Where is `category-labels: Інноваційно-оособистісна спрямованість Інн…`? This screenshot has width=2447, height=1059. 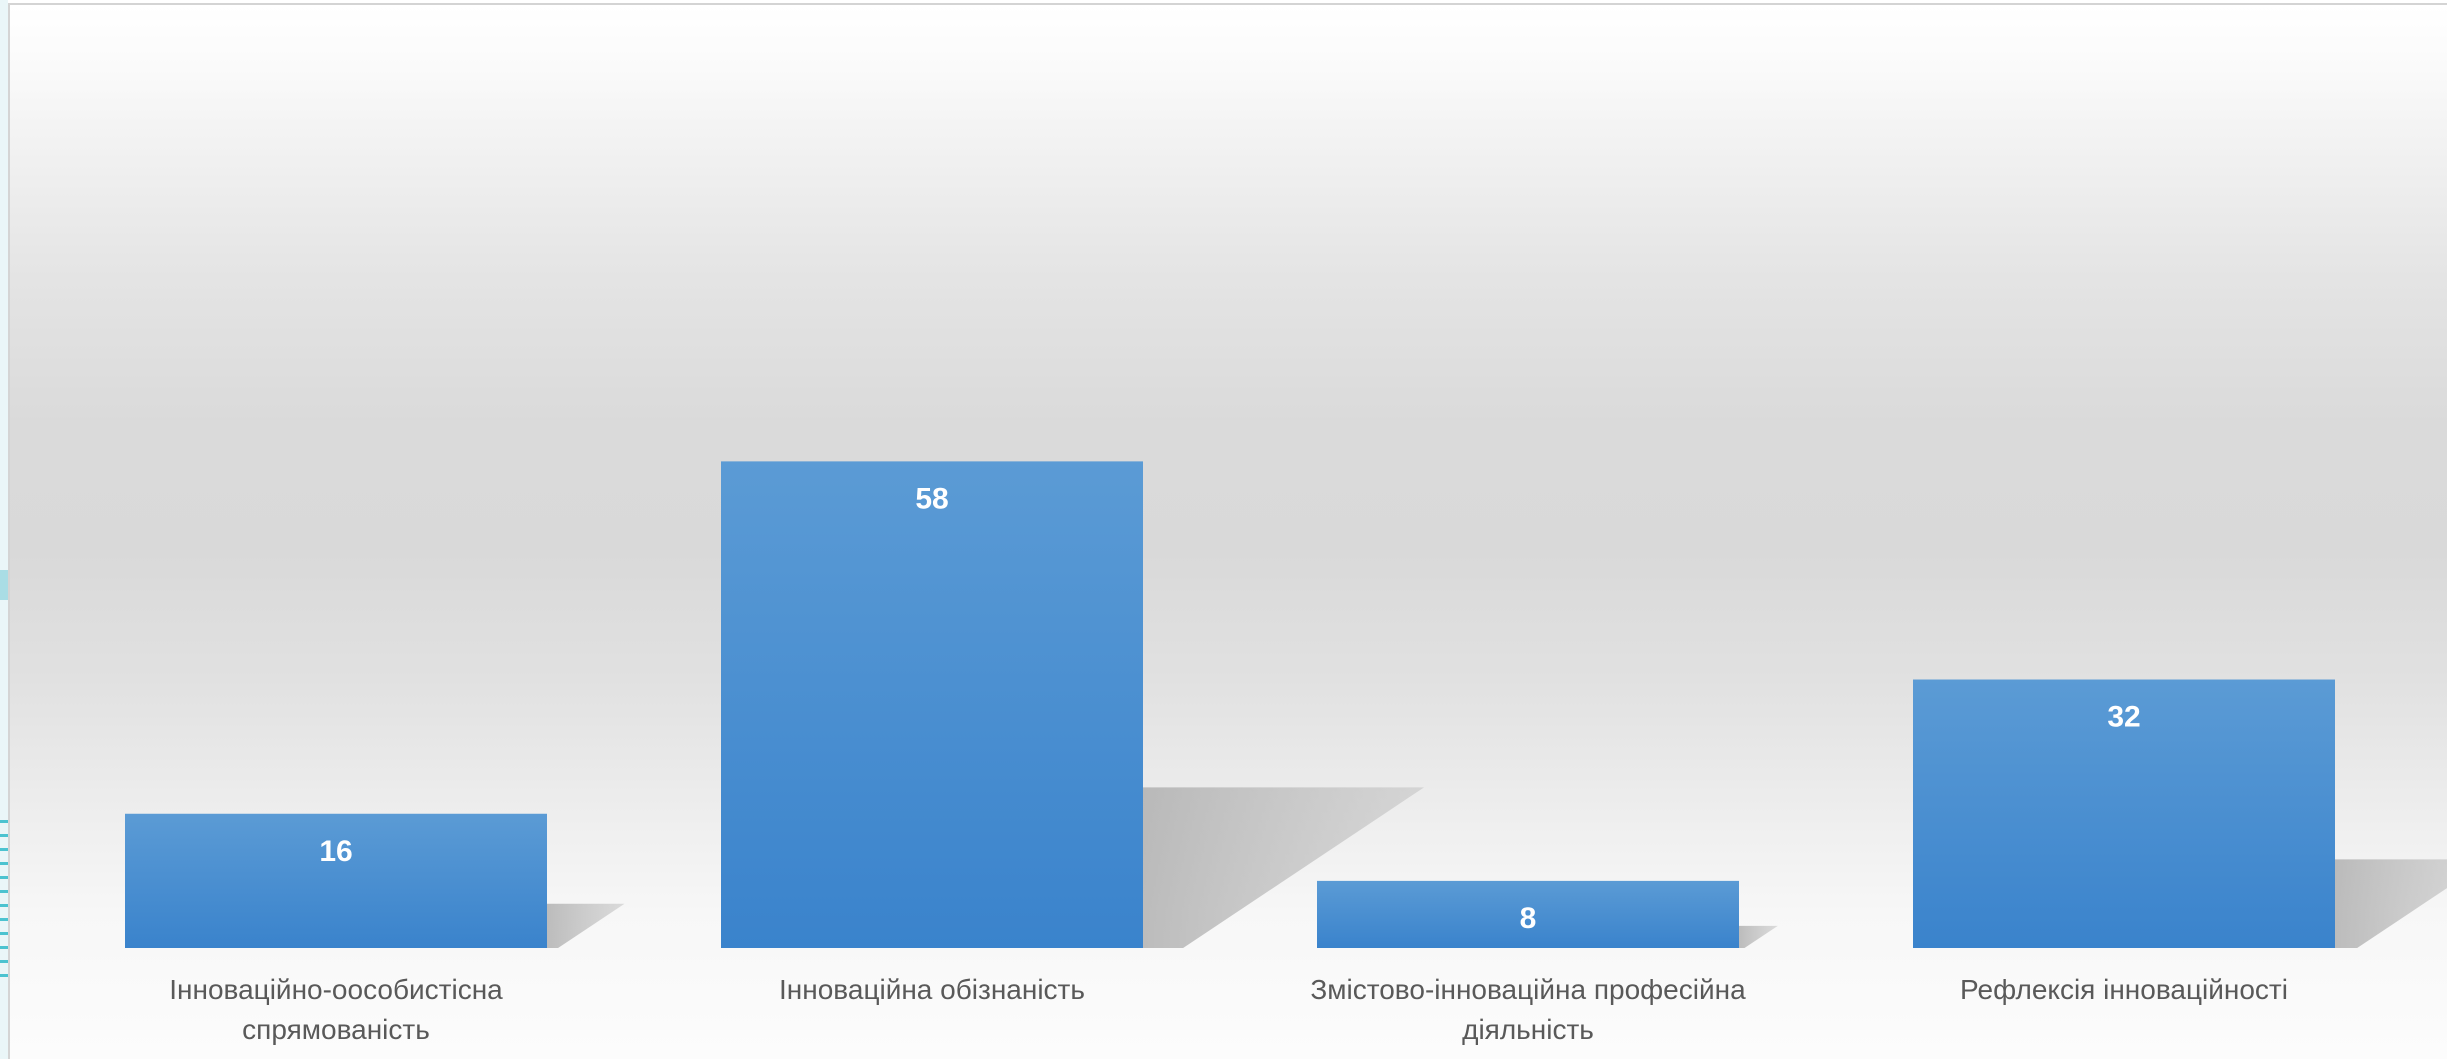 category-labels: Інноваційно-оособистісна спрямованість Інн… is located at coordinates (1228, 1009).